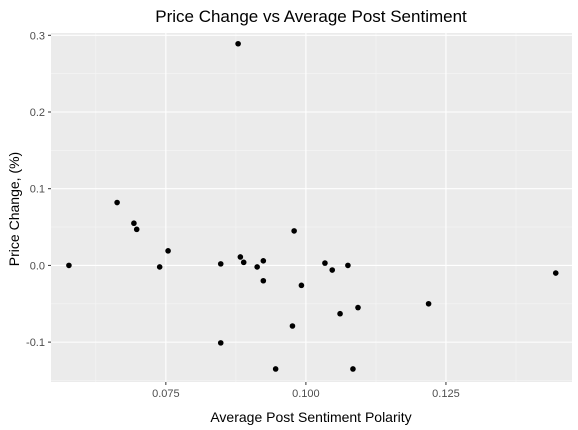 The image size is (578, 430). I want to click on x-axis-label: Average Post Sentiment Polarity, so click(310, 417).